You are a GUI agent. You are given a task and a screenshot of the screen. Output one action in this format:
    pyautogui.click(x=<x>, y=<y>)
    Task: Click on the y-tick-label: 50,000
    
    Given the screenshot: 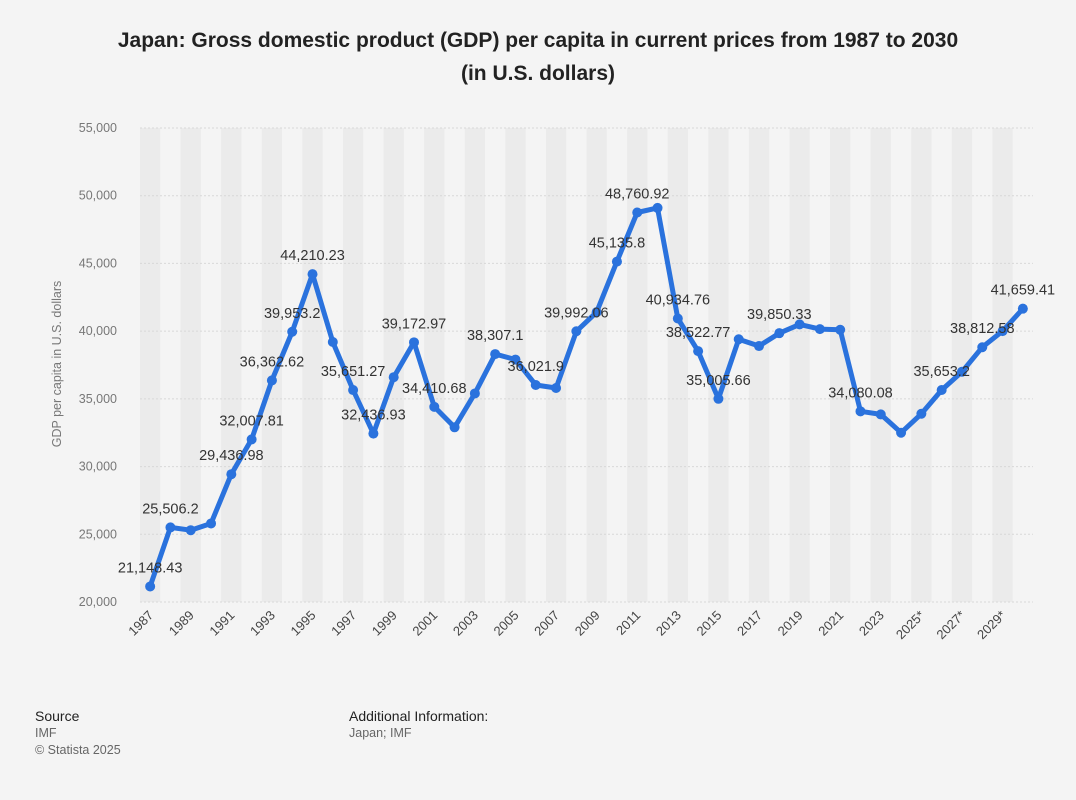 What is the action you would take?
    pyautogui.click(x=98, y=196)
    